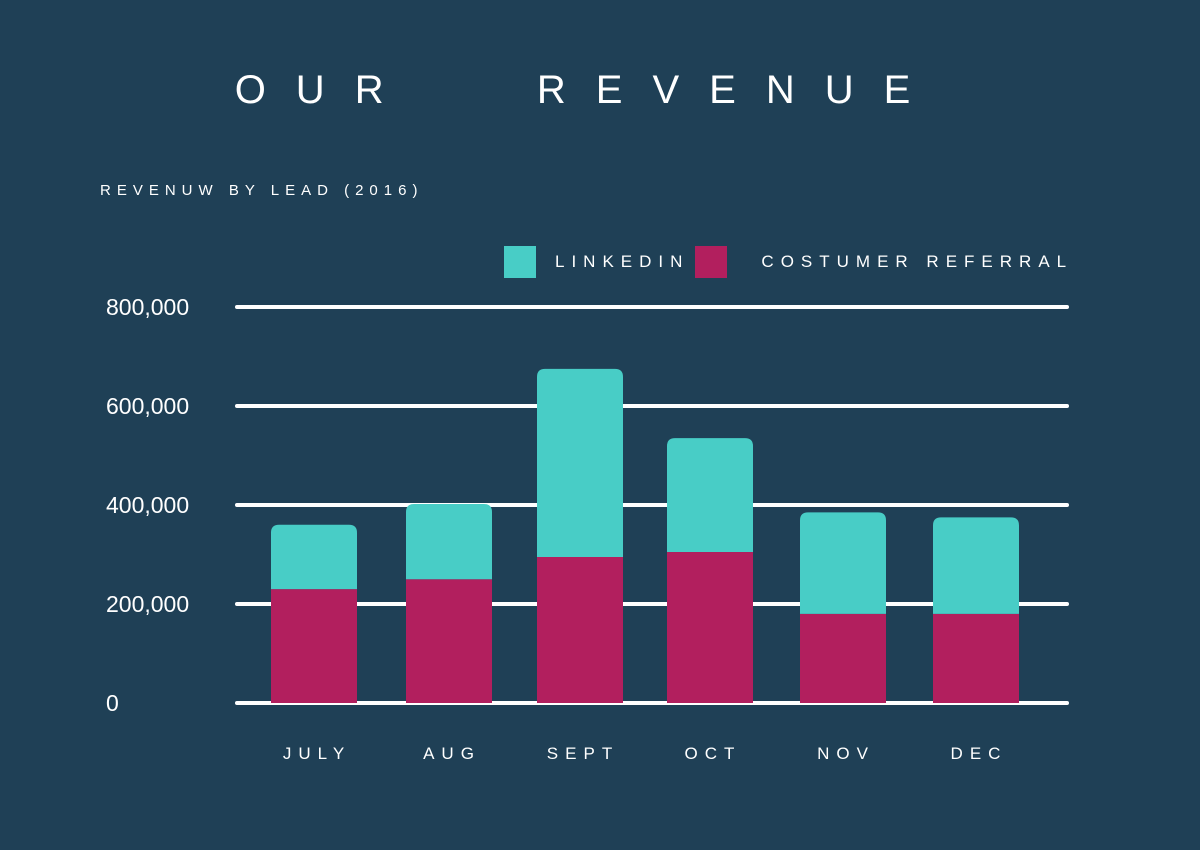  Describe the element at coordinates (112, 703) in the screenshot. I see `y-tick-label: 0` at that location.